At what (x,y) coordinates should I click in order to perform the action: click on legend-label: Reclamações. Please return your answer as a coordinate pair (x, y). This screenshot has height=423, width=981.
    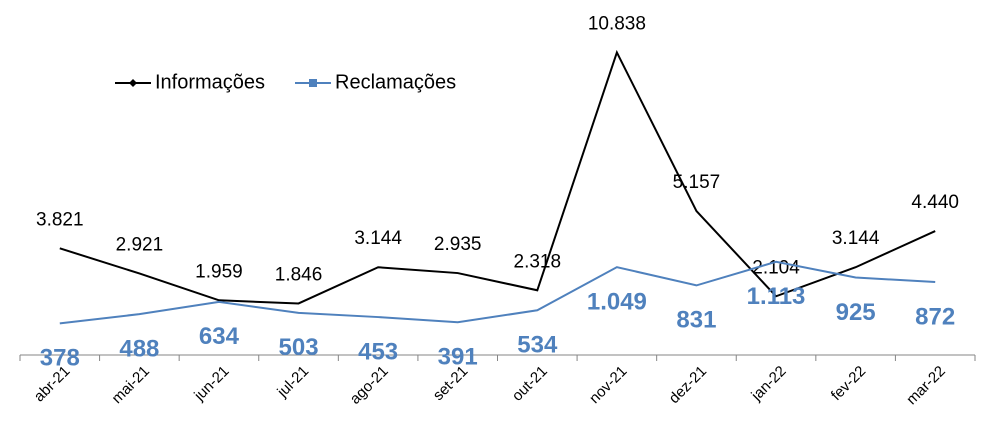
    Looking at the image, I should click on (395, 82).